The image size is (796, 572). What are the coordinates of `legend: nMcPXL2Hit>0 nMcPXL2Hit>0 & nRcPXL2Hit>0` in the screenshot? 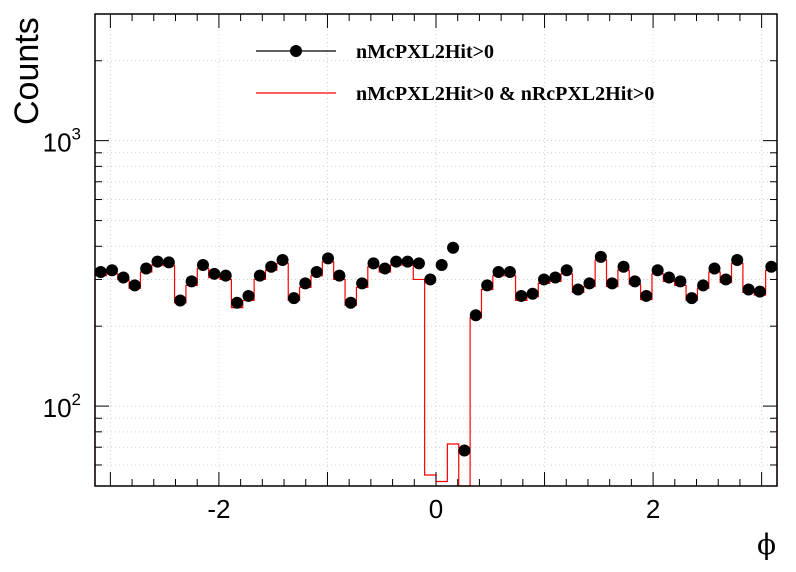 It's located at (455, 73).